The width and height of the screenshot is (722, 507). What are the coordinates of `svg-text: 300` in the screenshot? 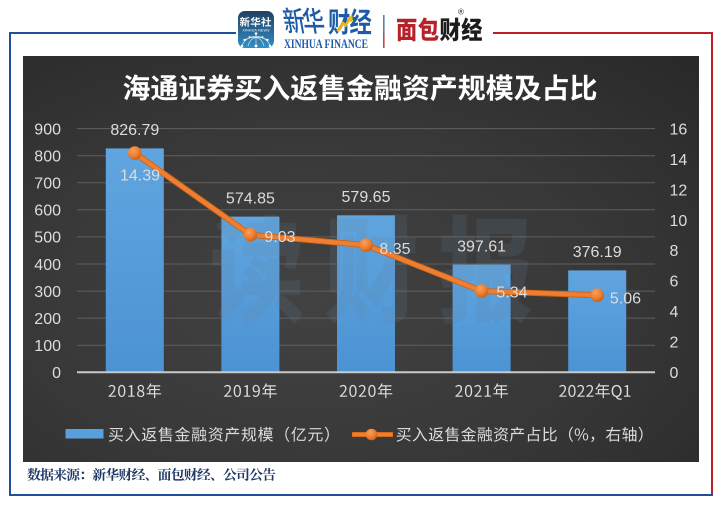 It's located at (47, 292).